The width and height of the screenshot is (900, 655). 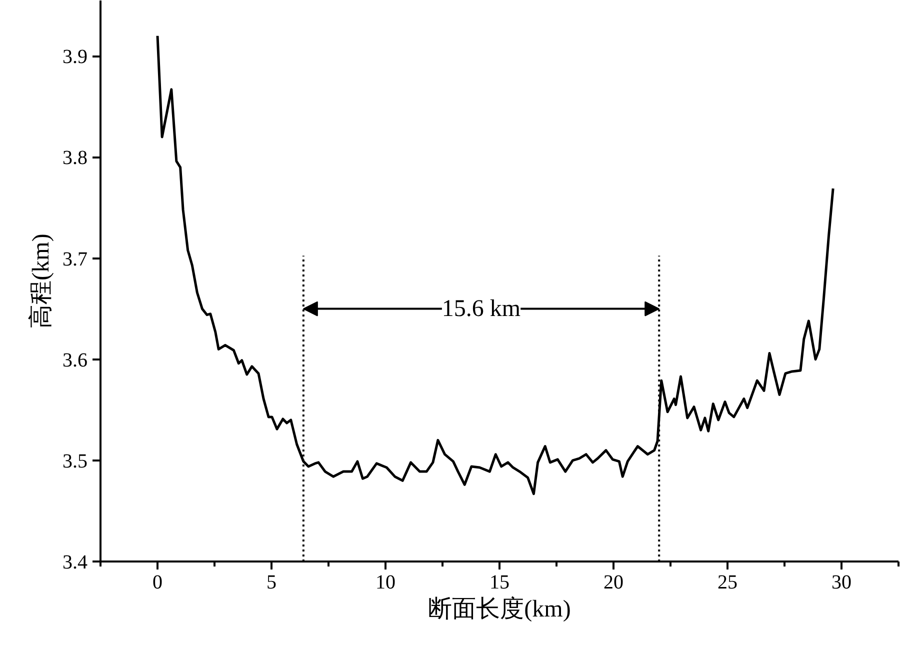 I want to click on y-tick-label: 3.9, so click(x=75, y=57).